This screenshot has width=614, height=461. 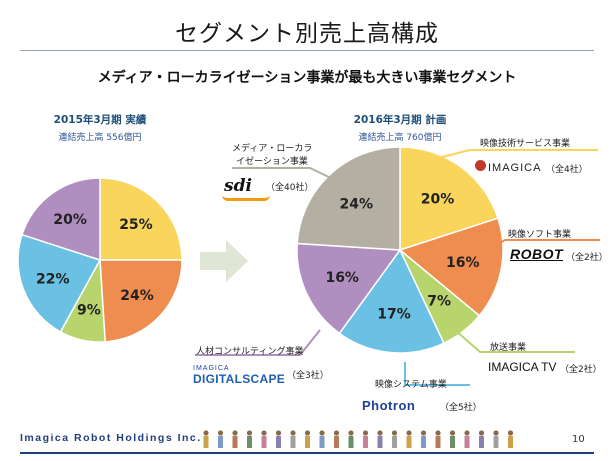 I want to click on pie-2016-slice-0-label: 20%, so click(x=438, y=199).